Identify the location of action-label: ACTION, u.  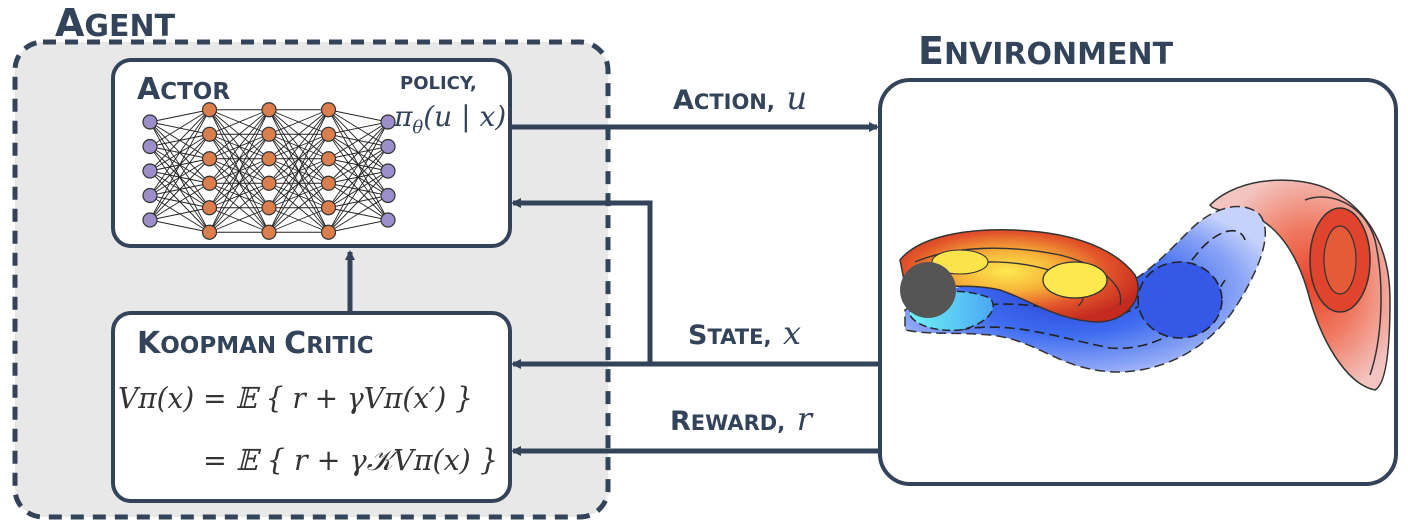
(740, 98).